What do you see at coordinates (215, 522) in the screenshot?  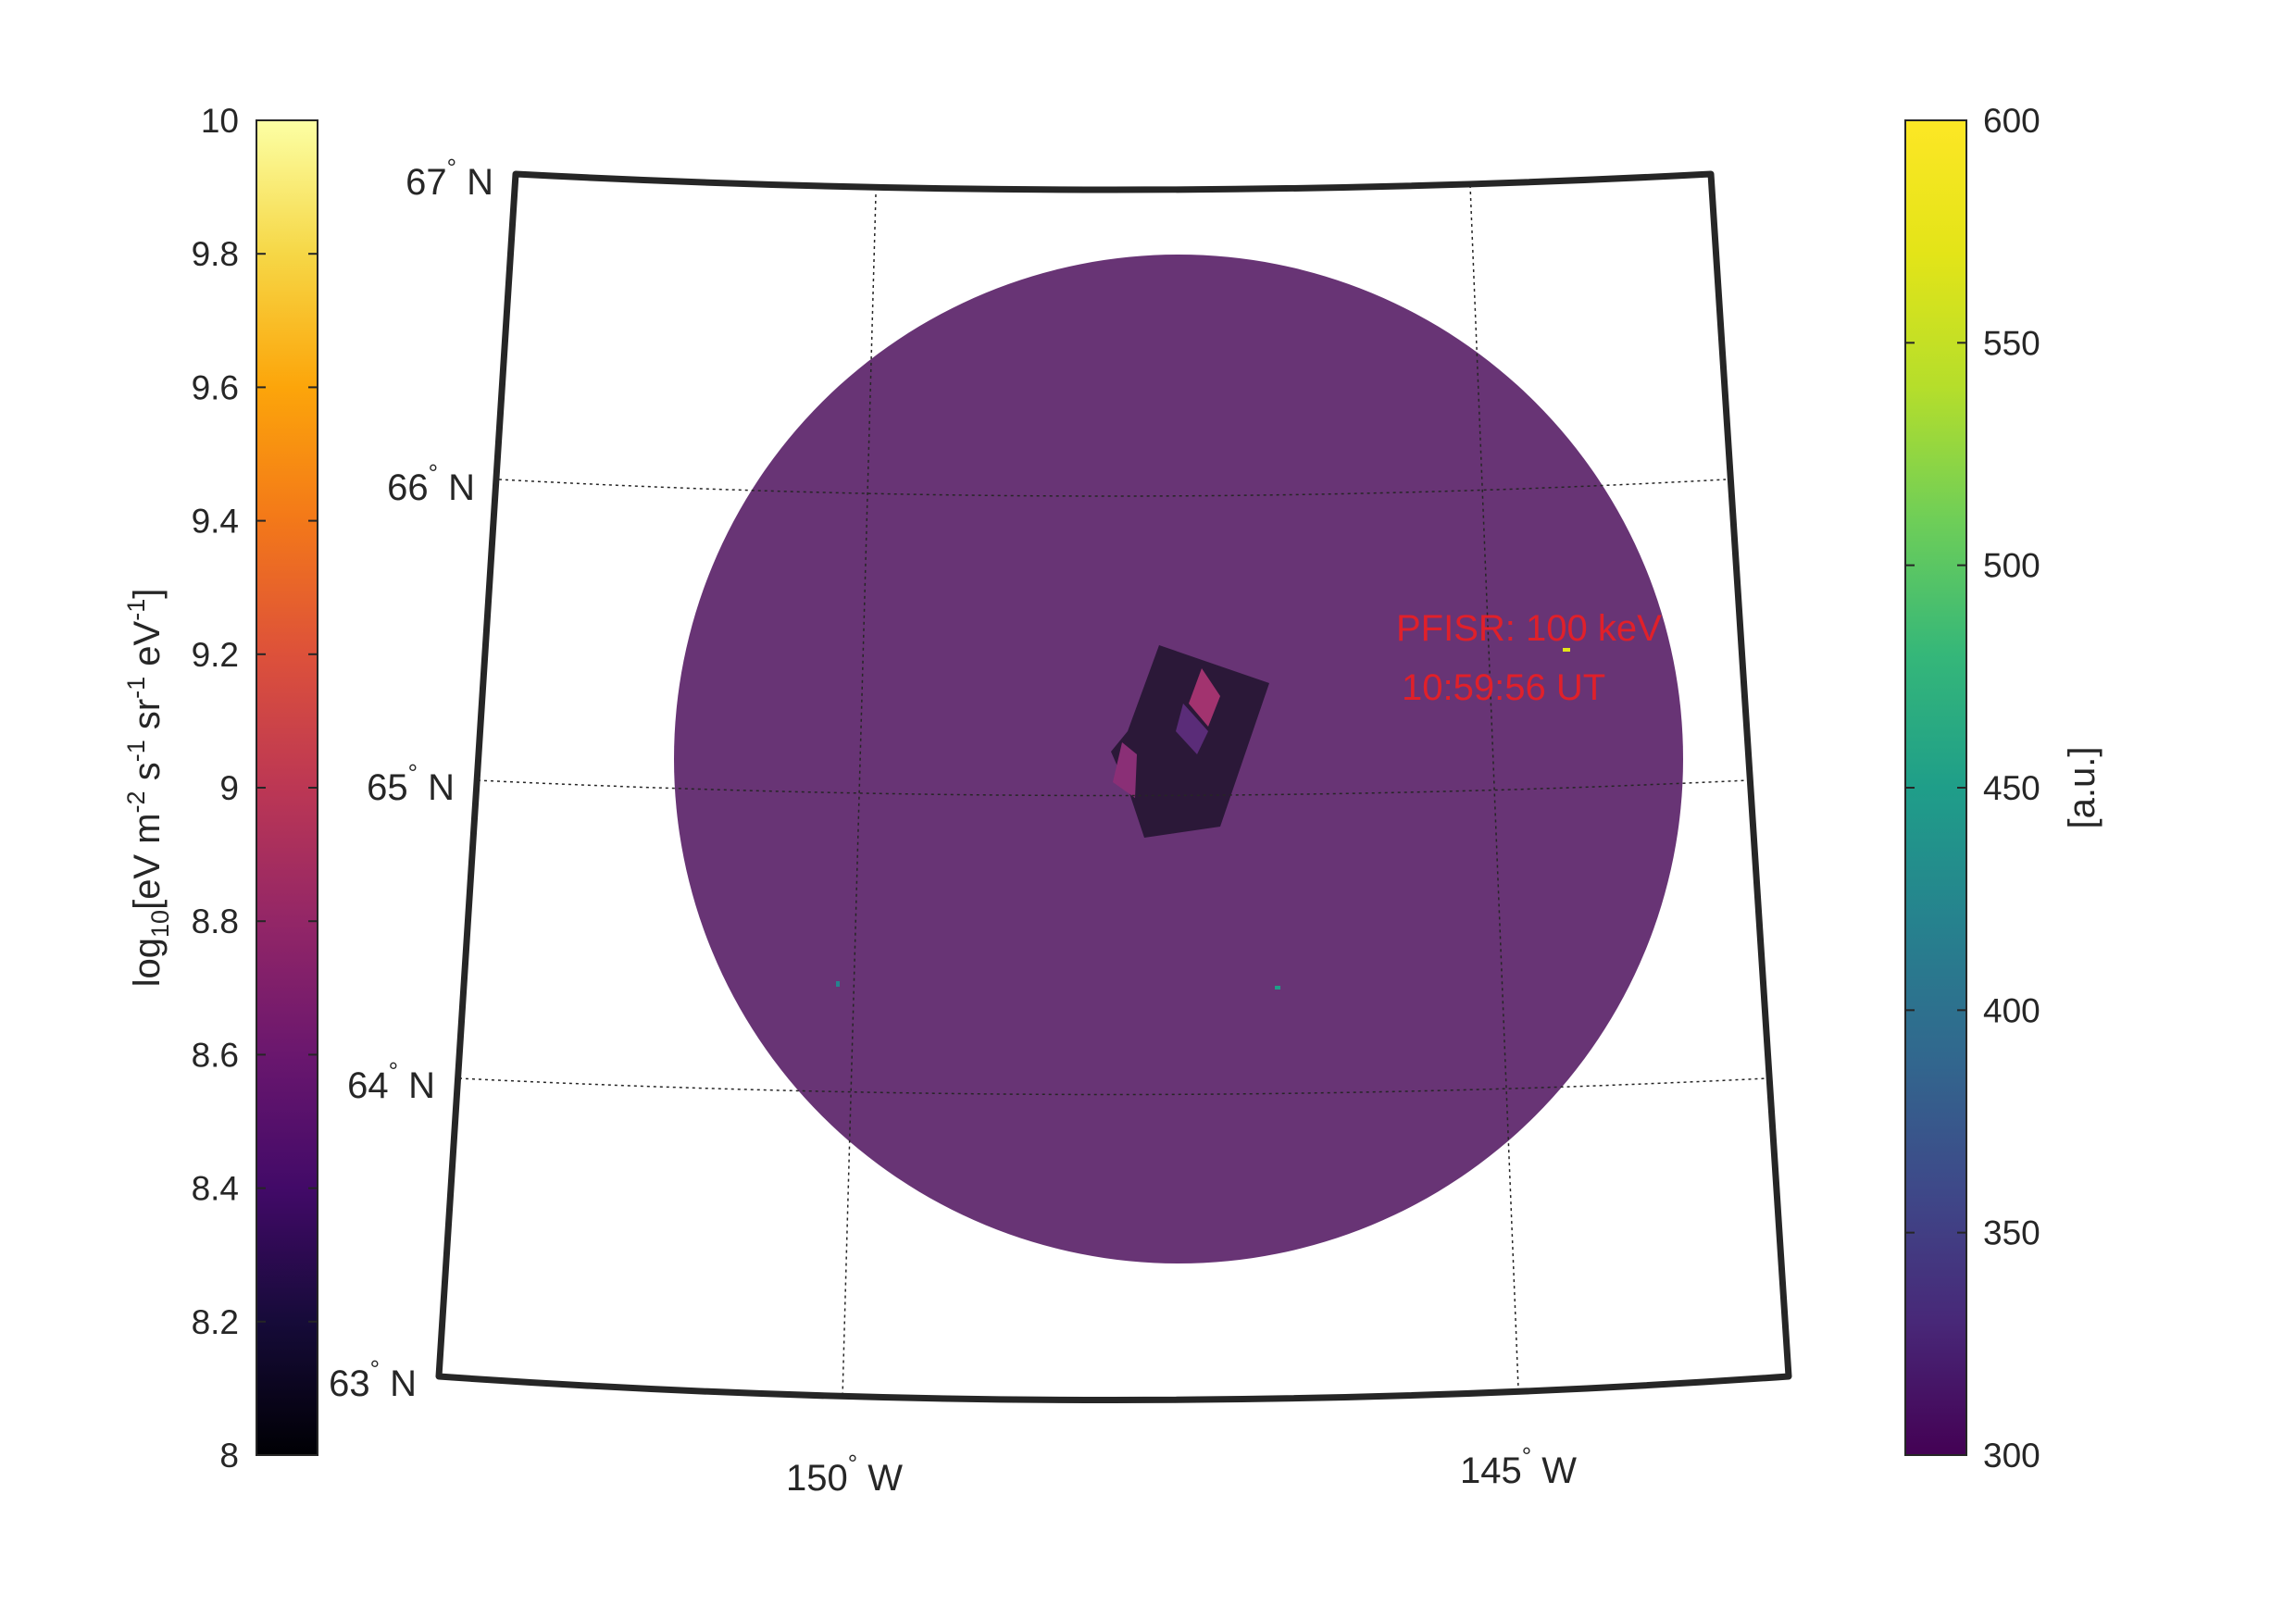 I see `left-colorbar-tick-label: 9.4` at bounding box center [215, 522].